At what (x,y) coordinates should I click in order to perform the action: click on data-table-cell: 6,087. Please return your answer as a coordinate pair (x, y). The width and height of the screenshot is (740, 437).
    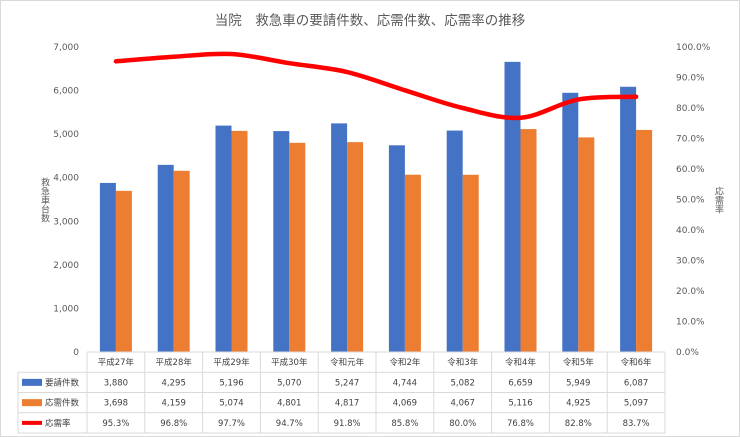
    Looking at the image, I should click on (636, 383).